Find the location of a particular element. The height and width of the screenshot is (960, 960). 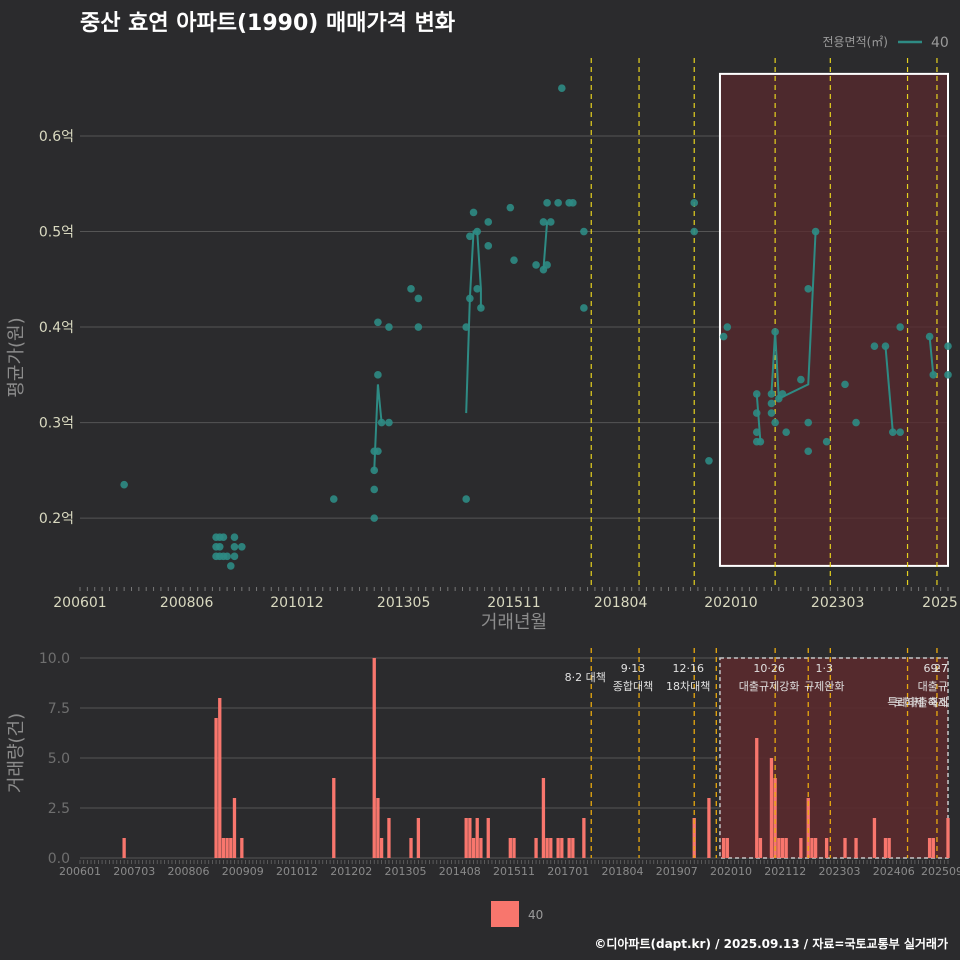

x-tick-label: 201701 is located at coordinates (568, 871).